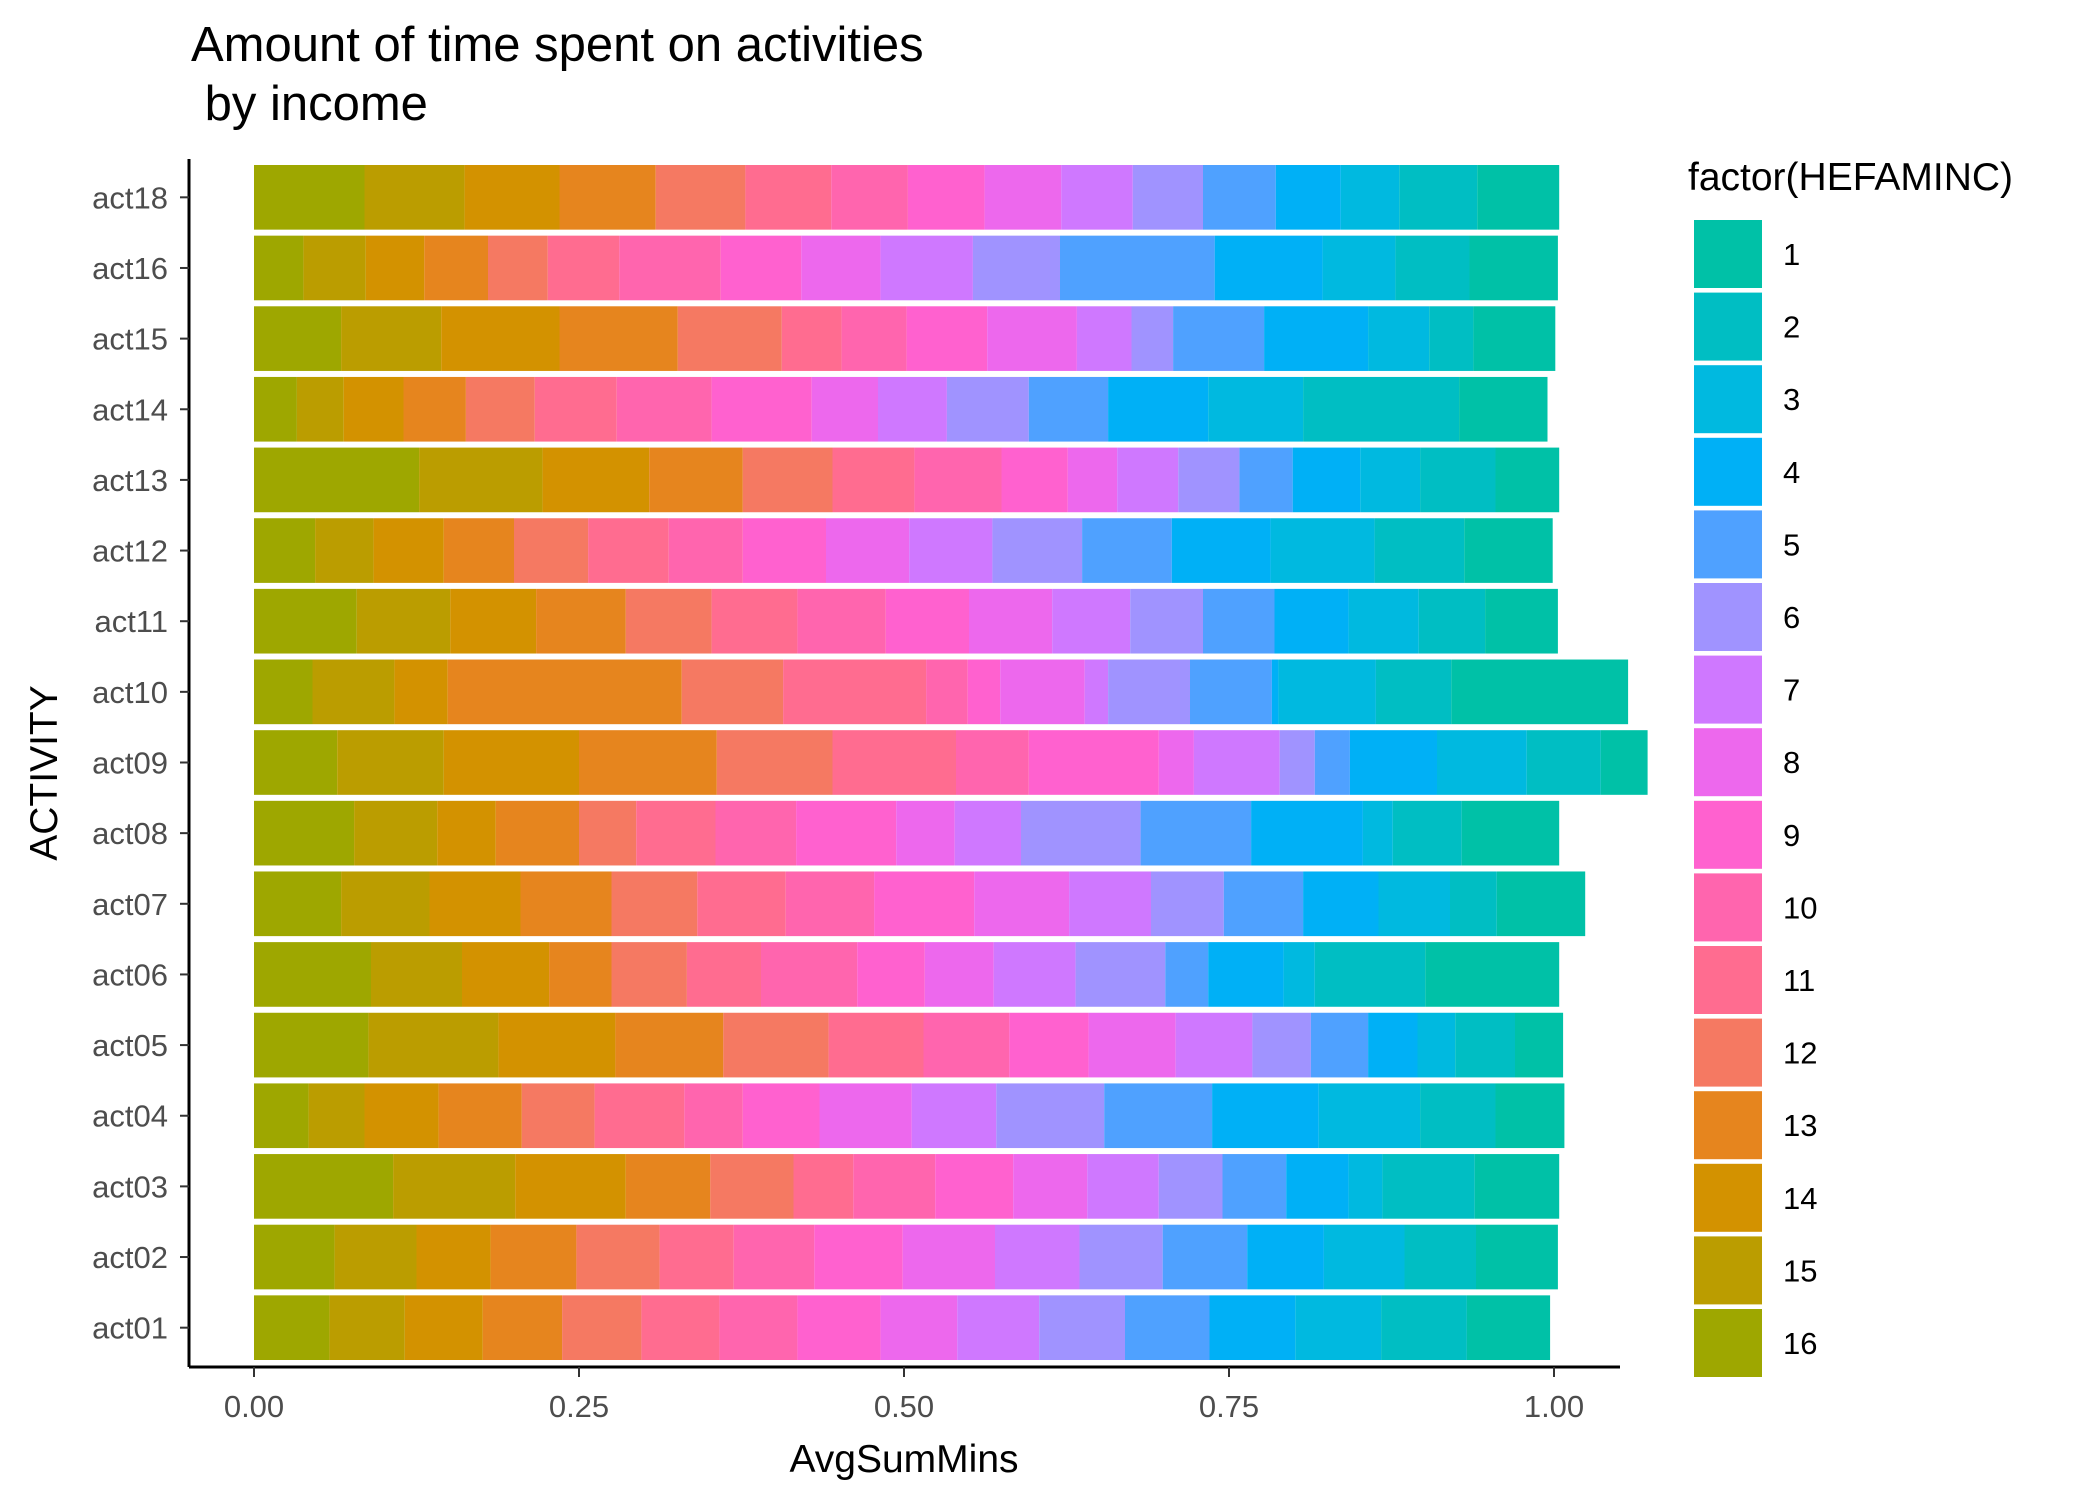 This screenshot has width=2100, height=1504. What do you see at coordinates (130, 268) in the screenshot?
I see `y-tick-label-act16: act16` at bounding box center [130, 268].